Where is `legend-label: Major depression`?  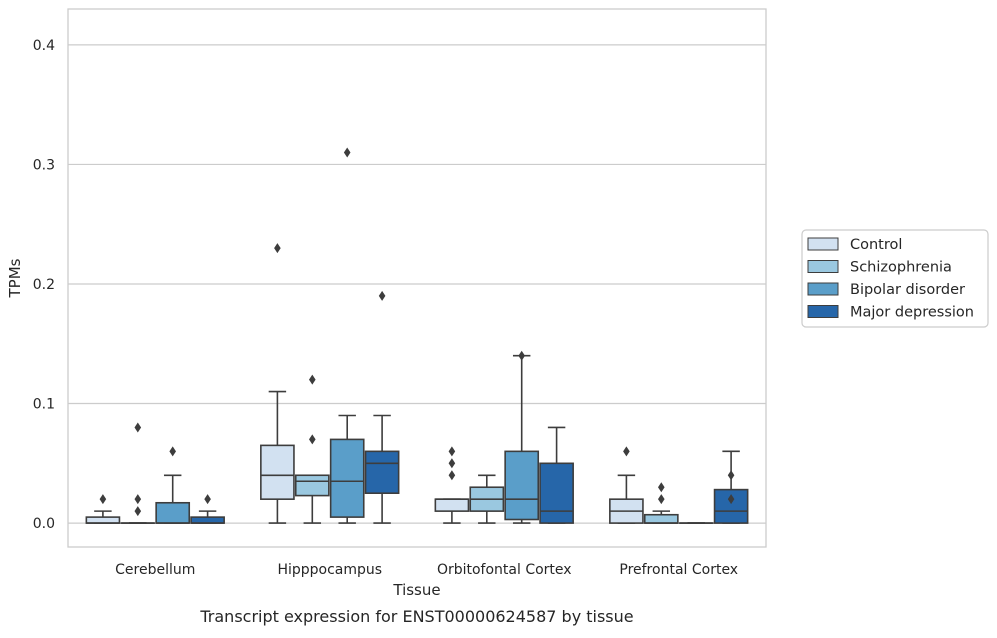
legend-label: Major depression is located at coordinates (912, 313).